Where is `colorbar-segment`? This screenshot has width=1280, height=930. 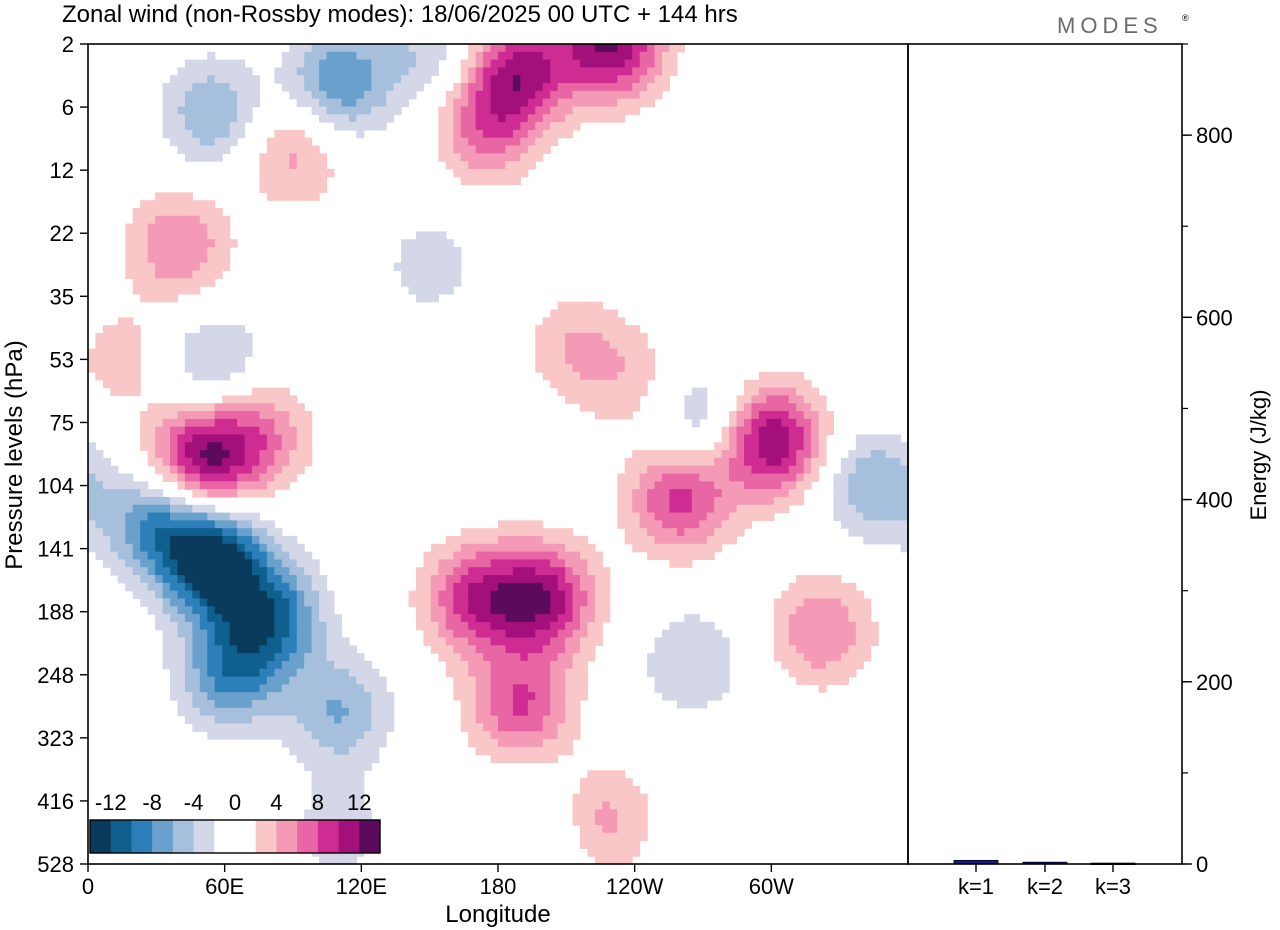 colorbar-segment is located at coordinates (246, 836).